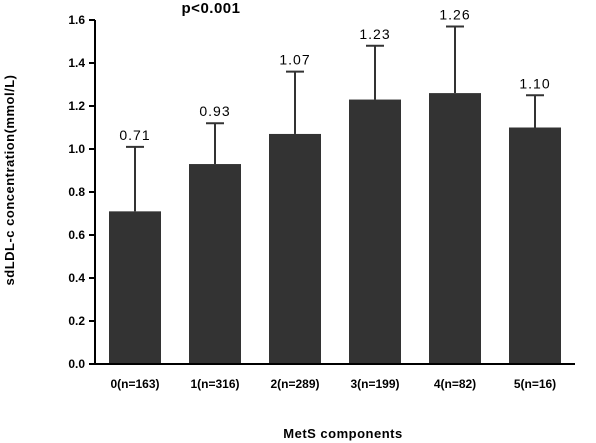 This screenshot has height=443, width=596. Describe the element at coordinates (134, 384) in the screenshot. I see `x-tick-label: 0(n=163)` at that location.